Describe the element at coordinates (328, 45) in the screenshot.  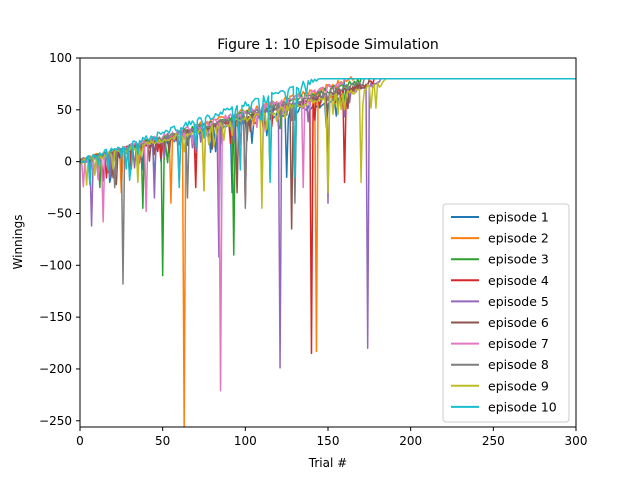
I see `chart-title: Figure 1: 10 Episode Simulation` at that location.